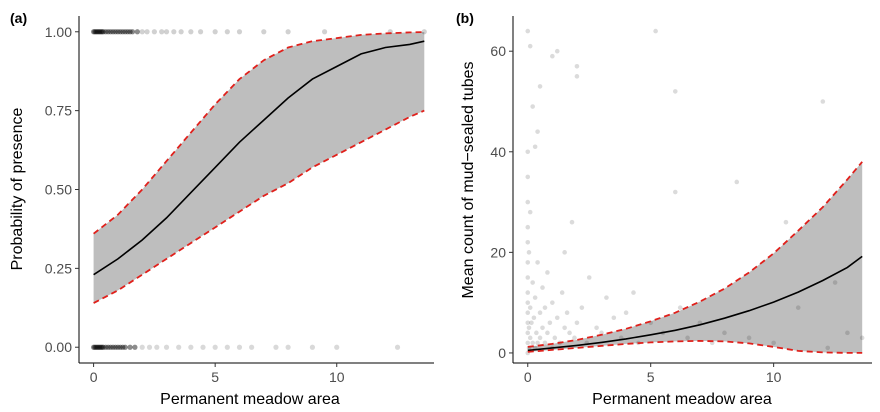  What do you see at coordinates (17, 189) in the screenshot?
I see `panel-a-y-axis-title: Probability of presence` at bounding box center [17, 189].